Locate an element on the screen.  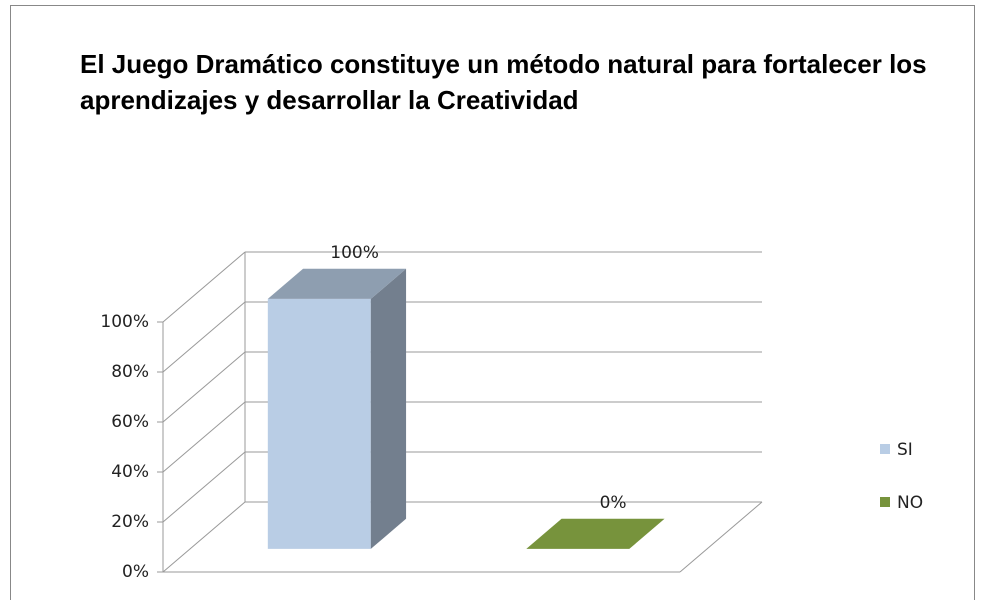
y-tick-label: 40% is located at coordinates (130, 472).